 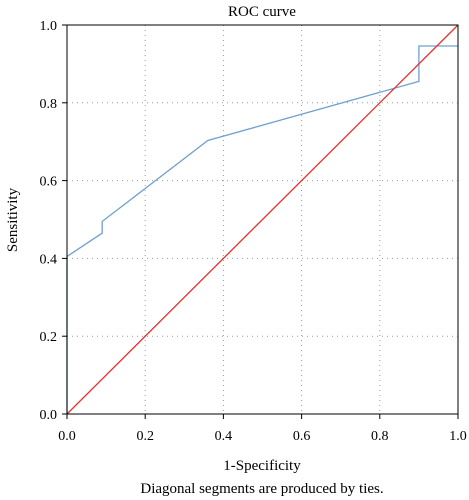 What do you see at coordinates (224, 436) in the screenshot?
I see `x-tick-label: 0.4` at bounding box center [224, 436].